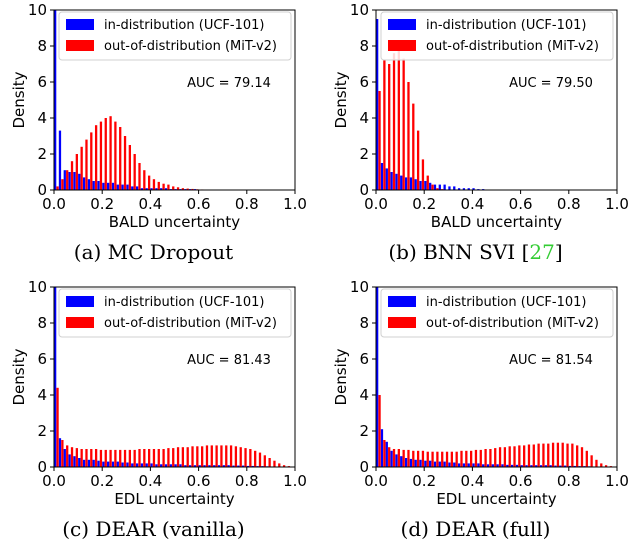 This screenshot has width=629, height=554. Describe the element at coordinates (551, 360) in the screenshot. I see `auc-annotation: AUC = 81.54` at that location.